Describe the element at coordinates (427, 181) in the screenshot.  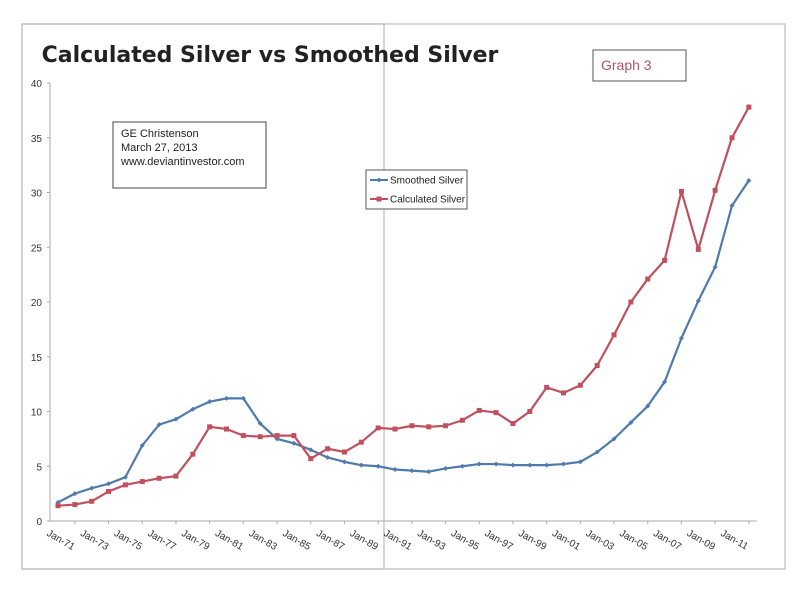
I see `legend-label-smoothed-silver: Smoothed Silver` at that location.